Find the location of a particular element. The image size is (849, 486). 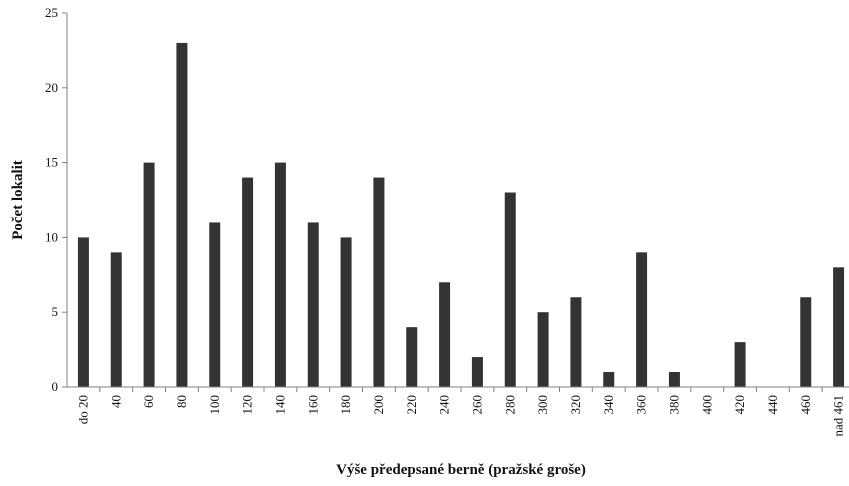

x-tick-label: 320 is located at coordinates (575, 405).